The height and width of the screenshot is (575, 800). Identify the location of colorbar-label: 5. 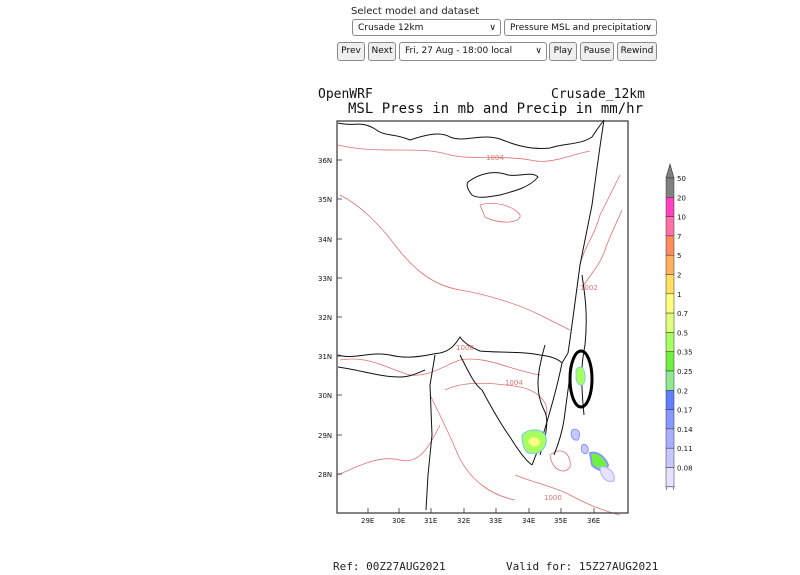
(679, 256).